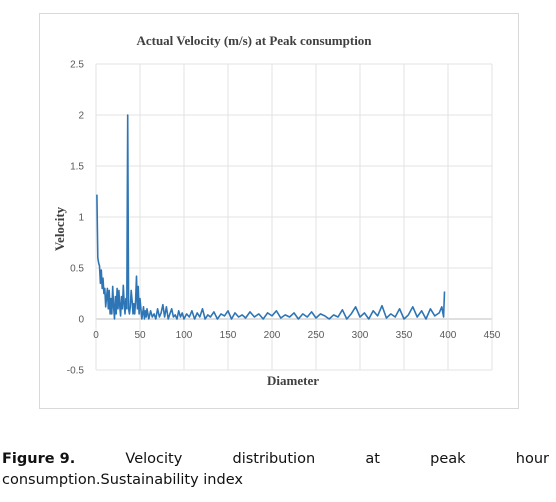  I want to click on y-tick-label: 0.5, so click(77, 269).